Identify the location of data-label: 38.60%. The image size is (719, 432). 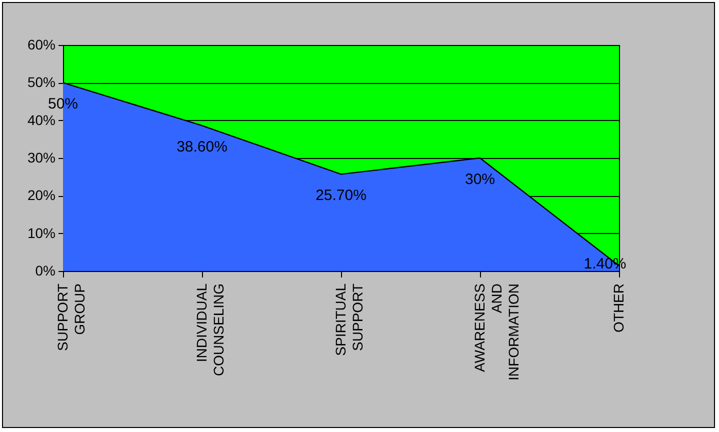
(202, 147).